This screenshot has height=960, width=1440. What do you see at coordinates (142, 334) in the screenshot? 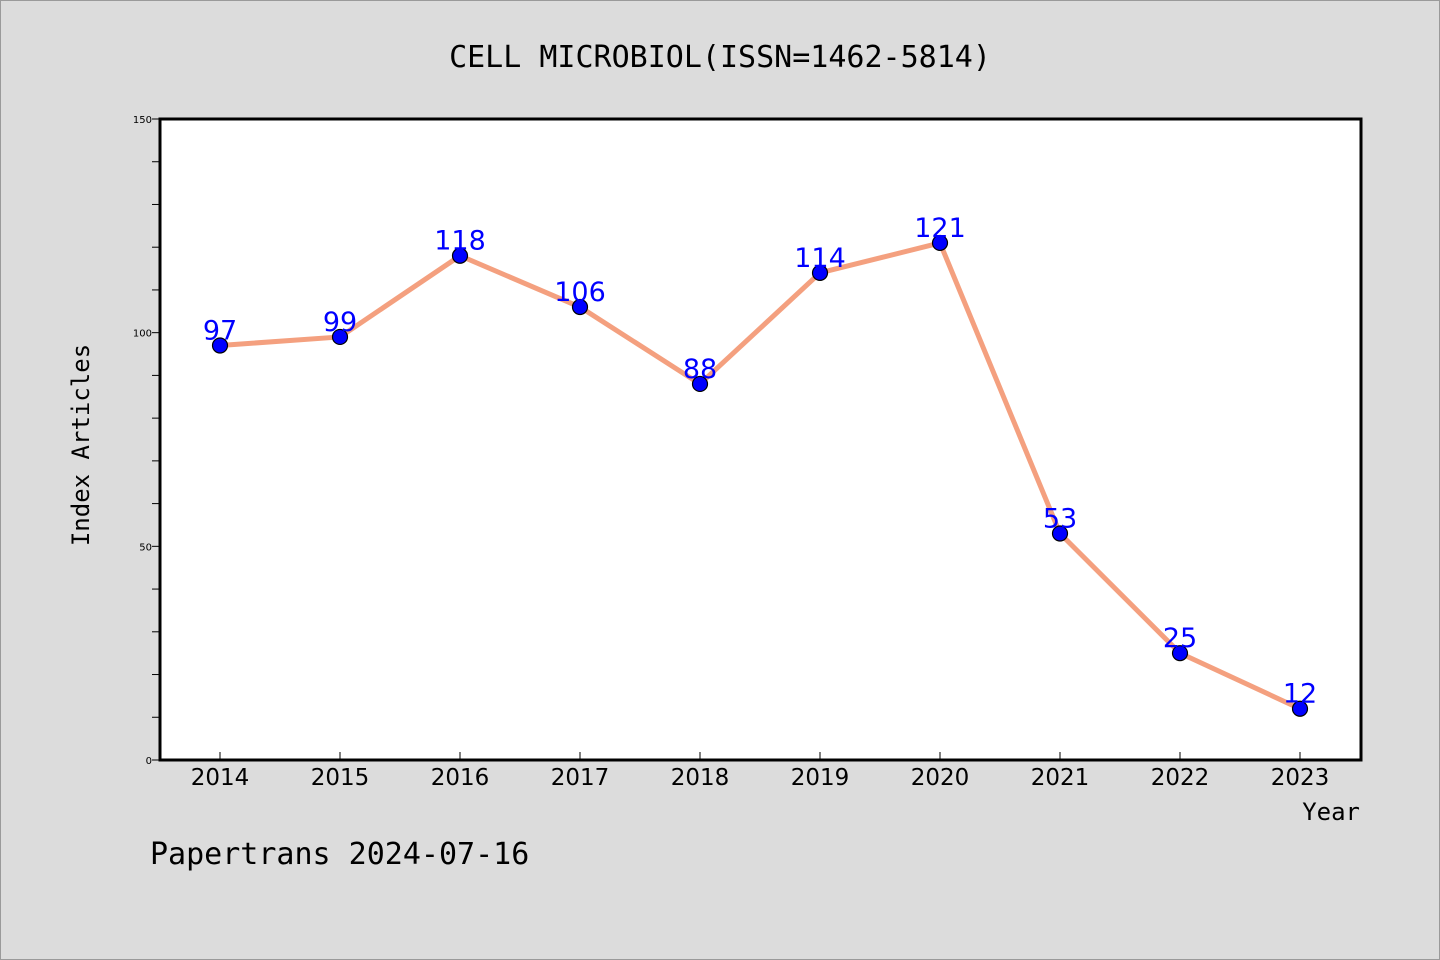
I see `y-tick-label: 100` at bounding box center [142, 334].